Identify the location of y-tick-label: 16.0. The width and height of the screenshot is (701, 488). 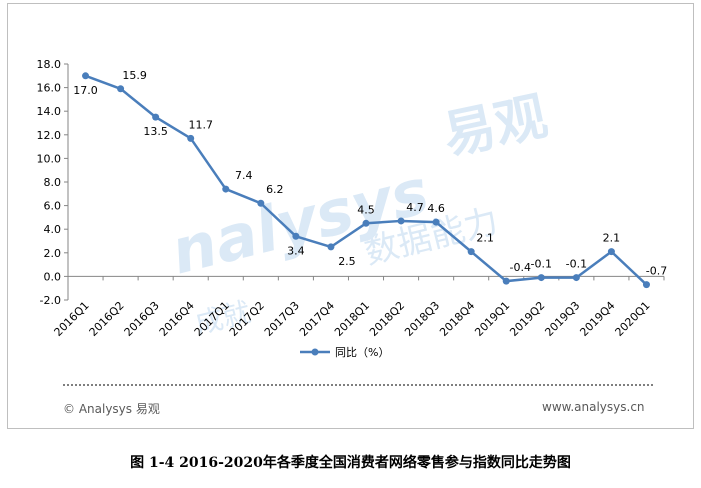
(49, 88).